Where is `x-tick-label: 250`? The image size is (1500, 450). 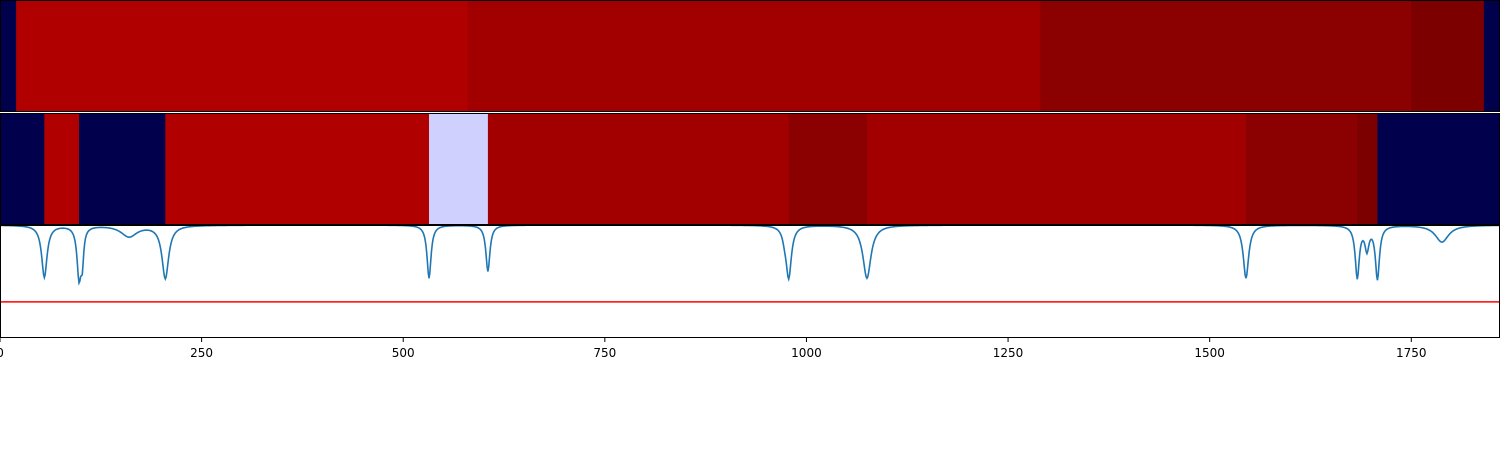 x-tick-label: 250 is located at coordinates (201, 353).